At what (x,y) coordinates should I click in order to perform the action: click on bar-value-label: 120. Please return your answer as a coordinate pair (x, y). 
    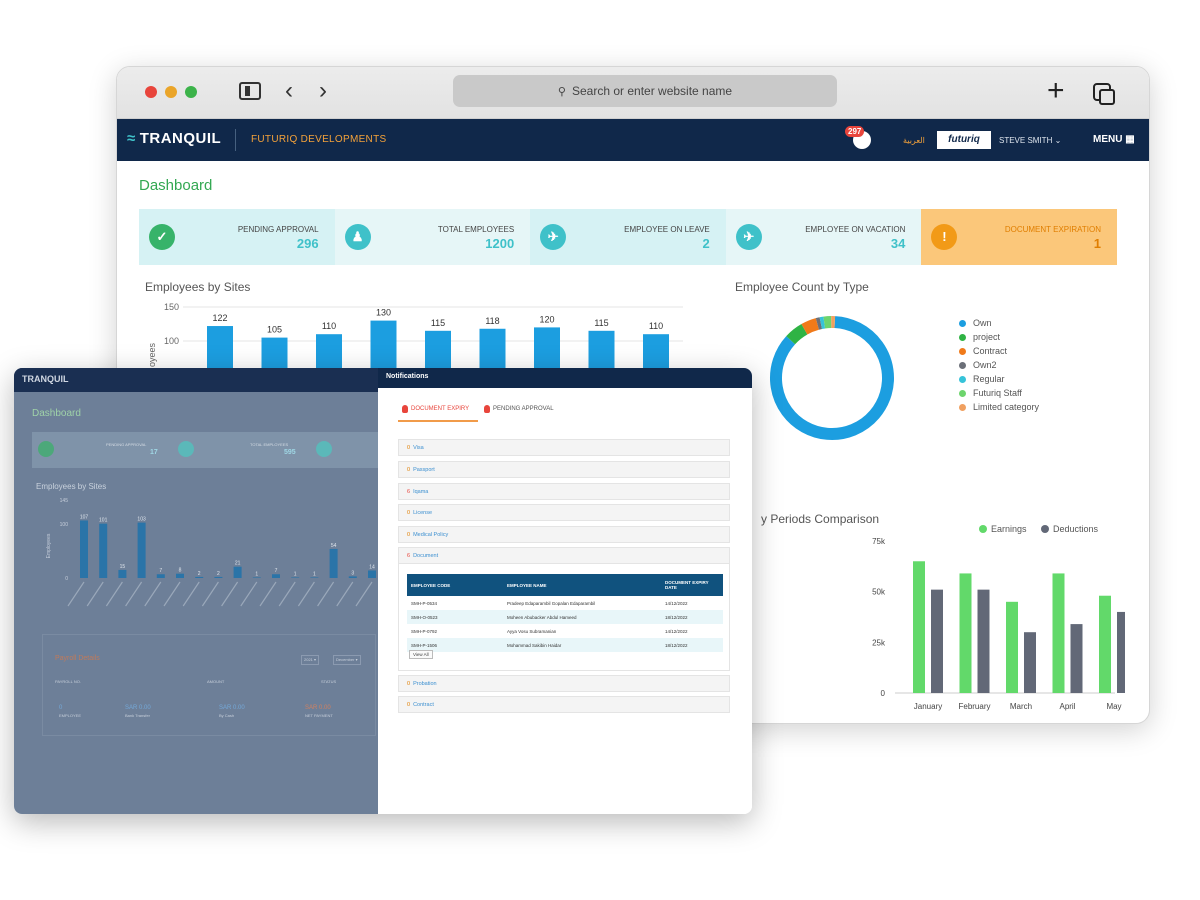
    Looking at the image, I should click on (546, 319).